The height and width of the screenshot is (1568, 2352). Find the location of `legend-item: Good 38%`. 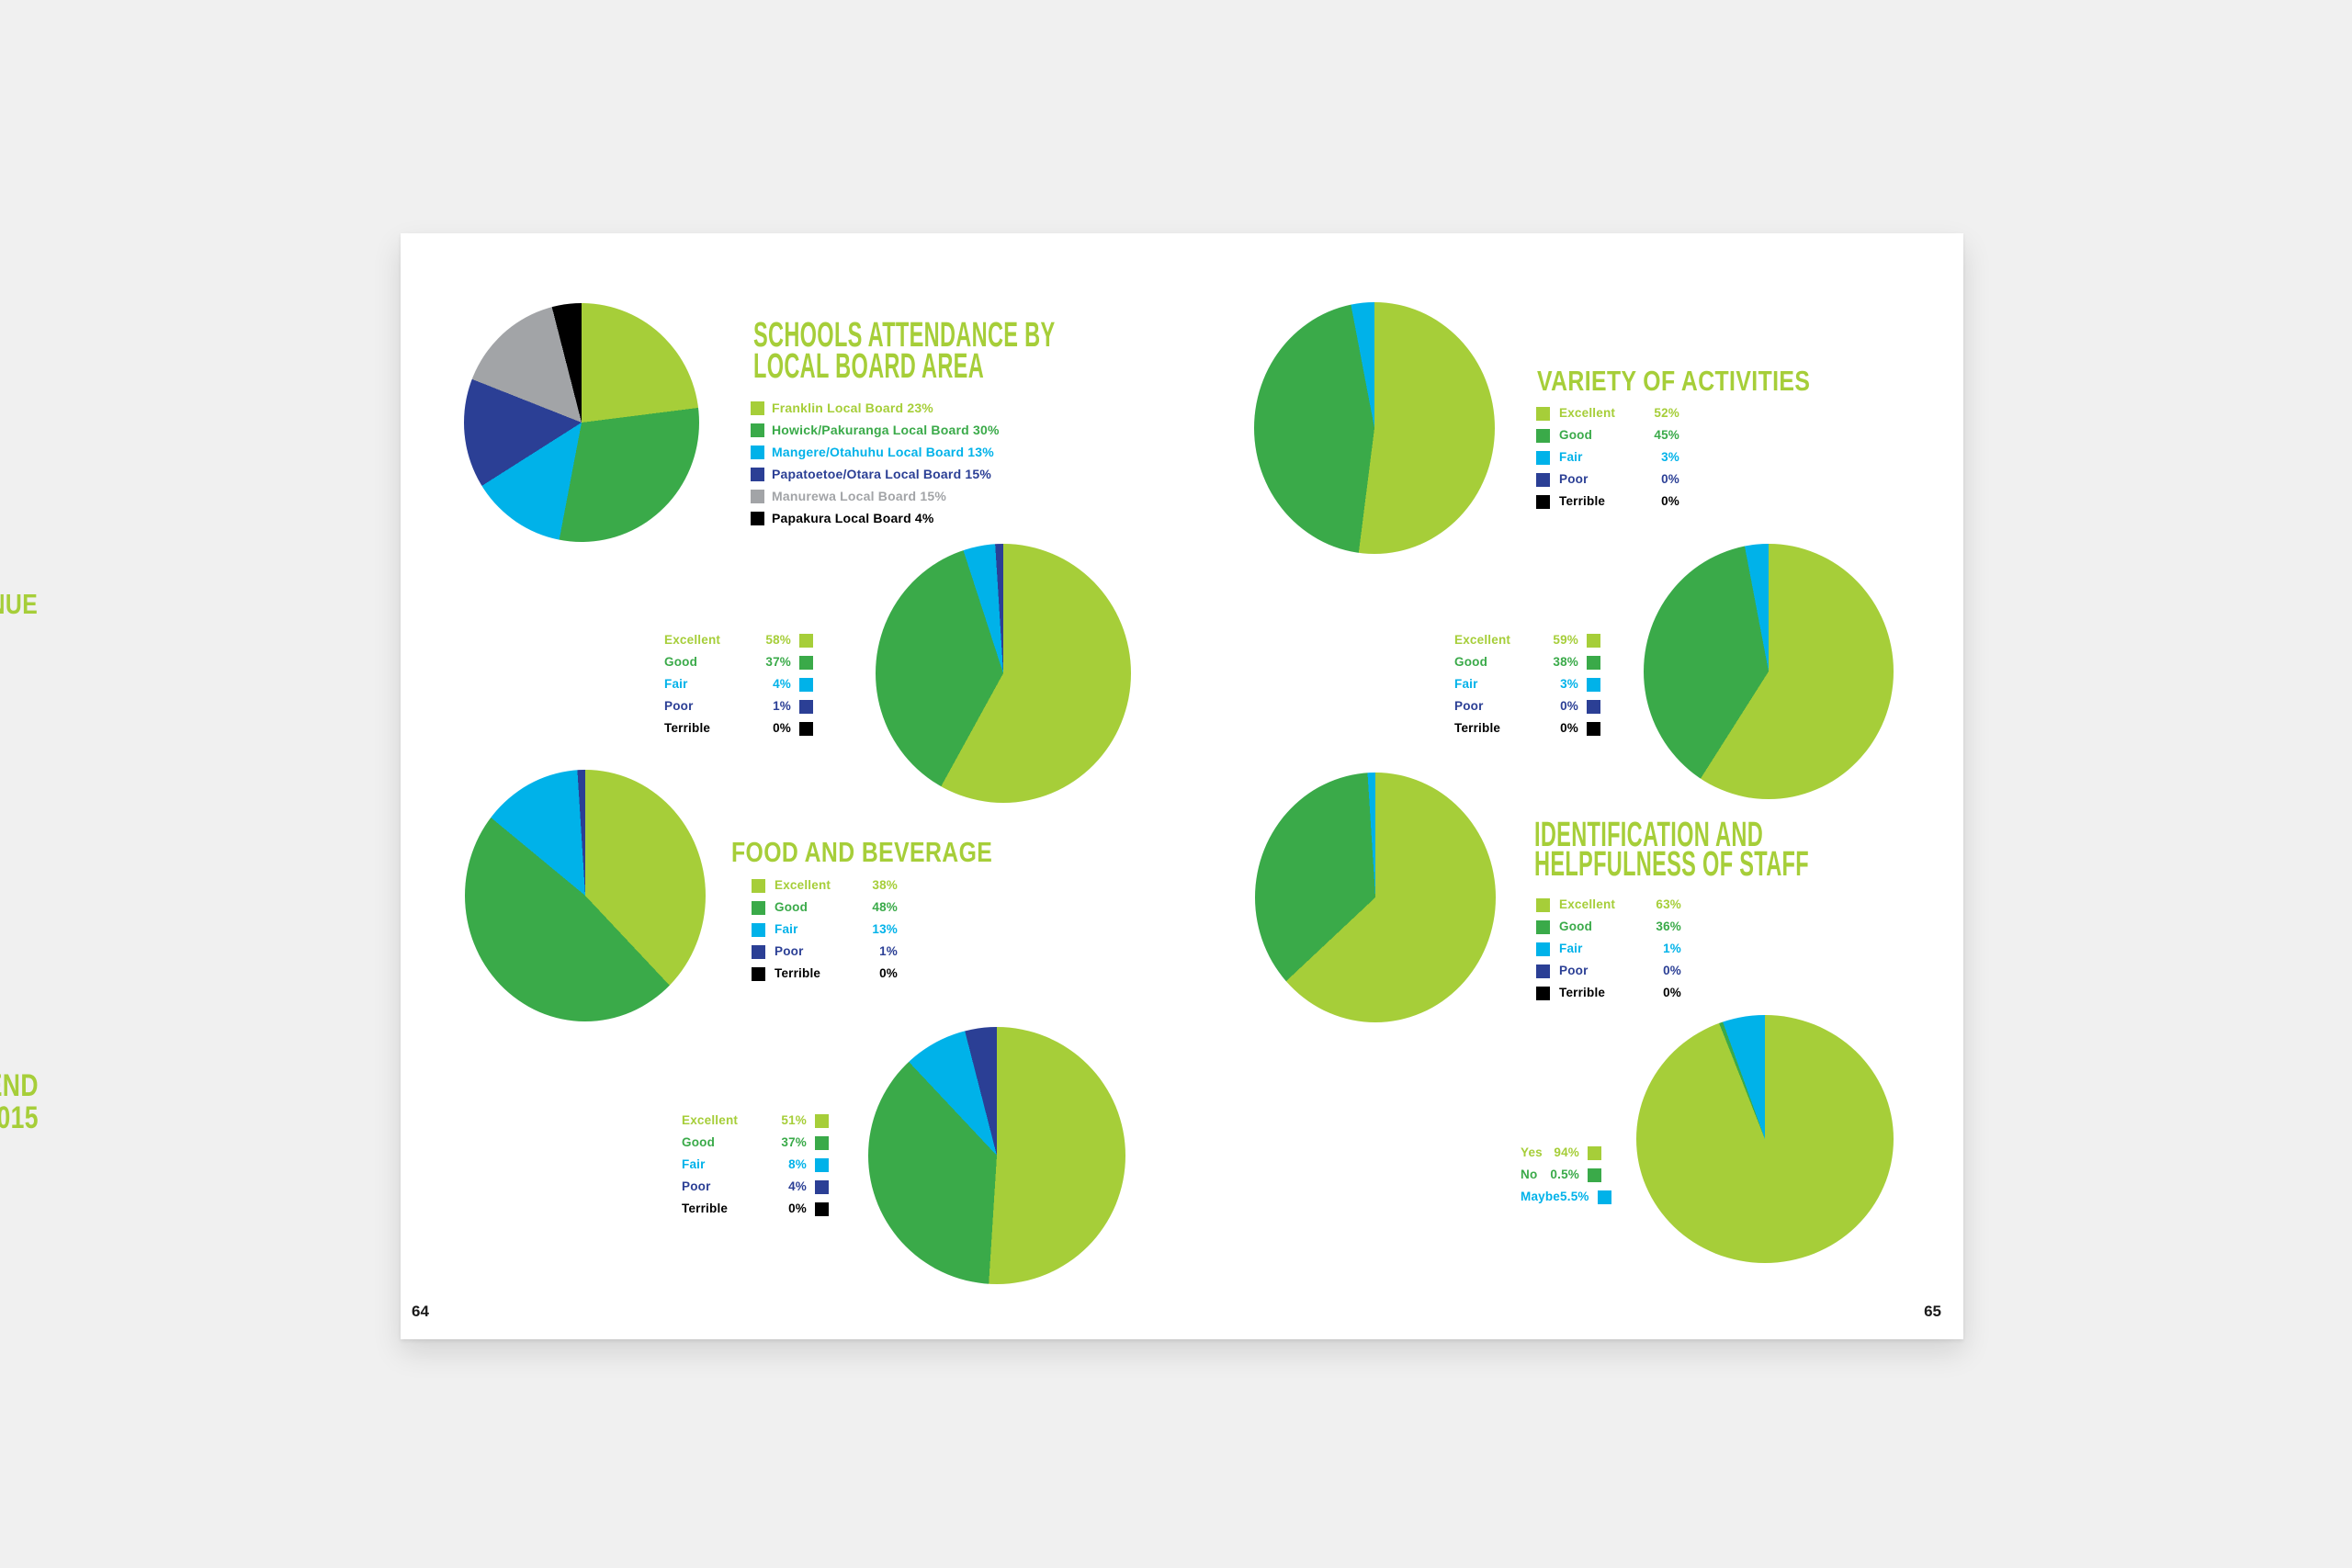

legend-item: Good 38% is located at coordinates (1527, 662).